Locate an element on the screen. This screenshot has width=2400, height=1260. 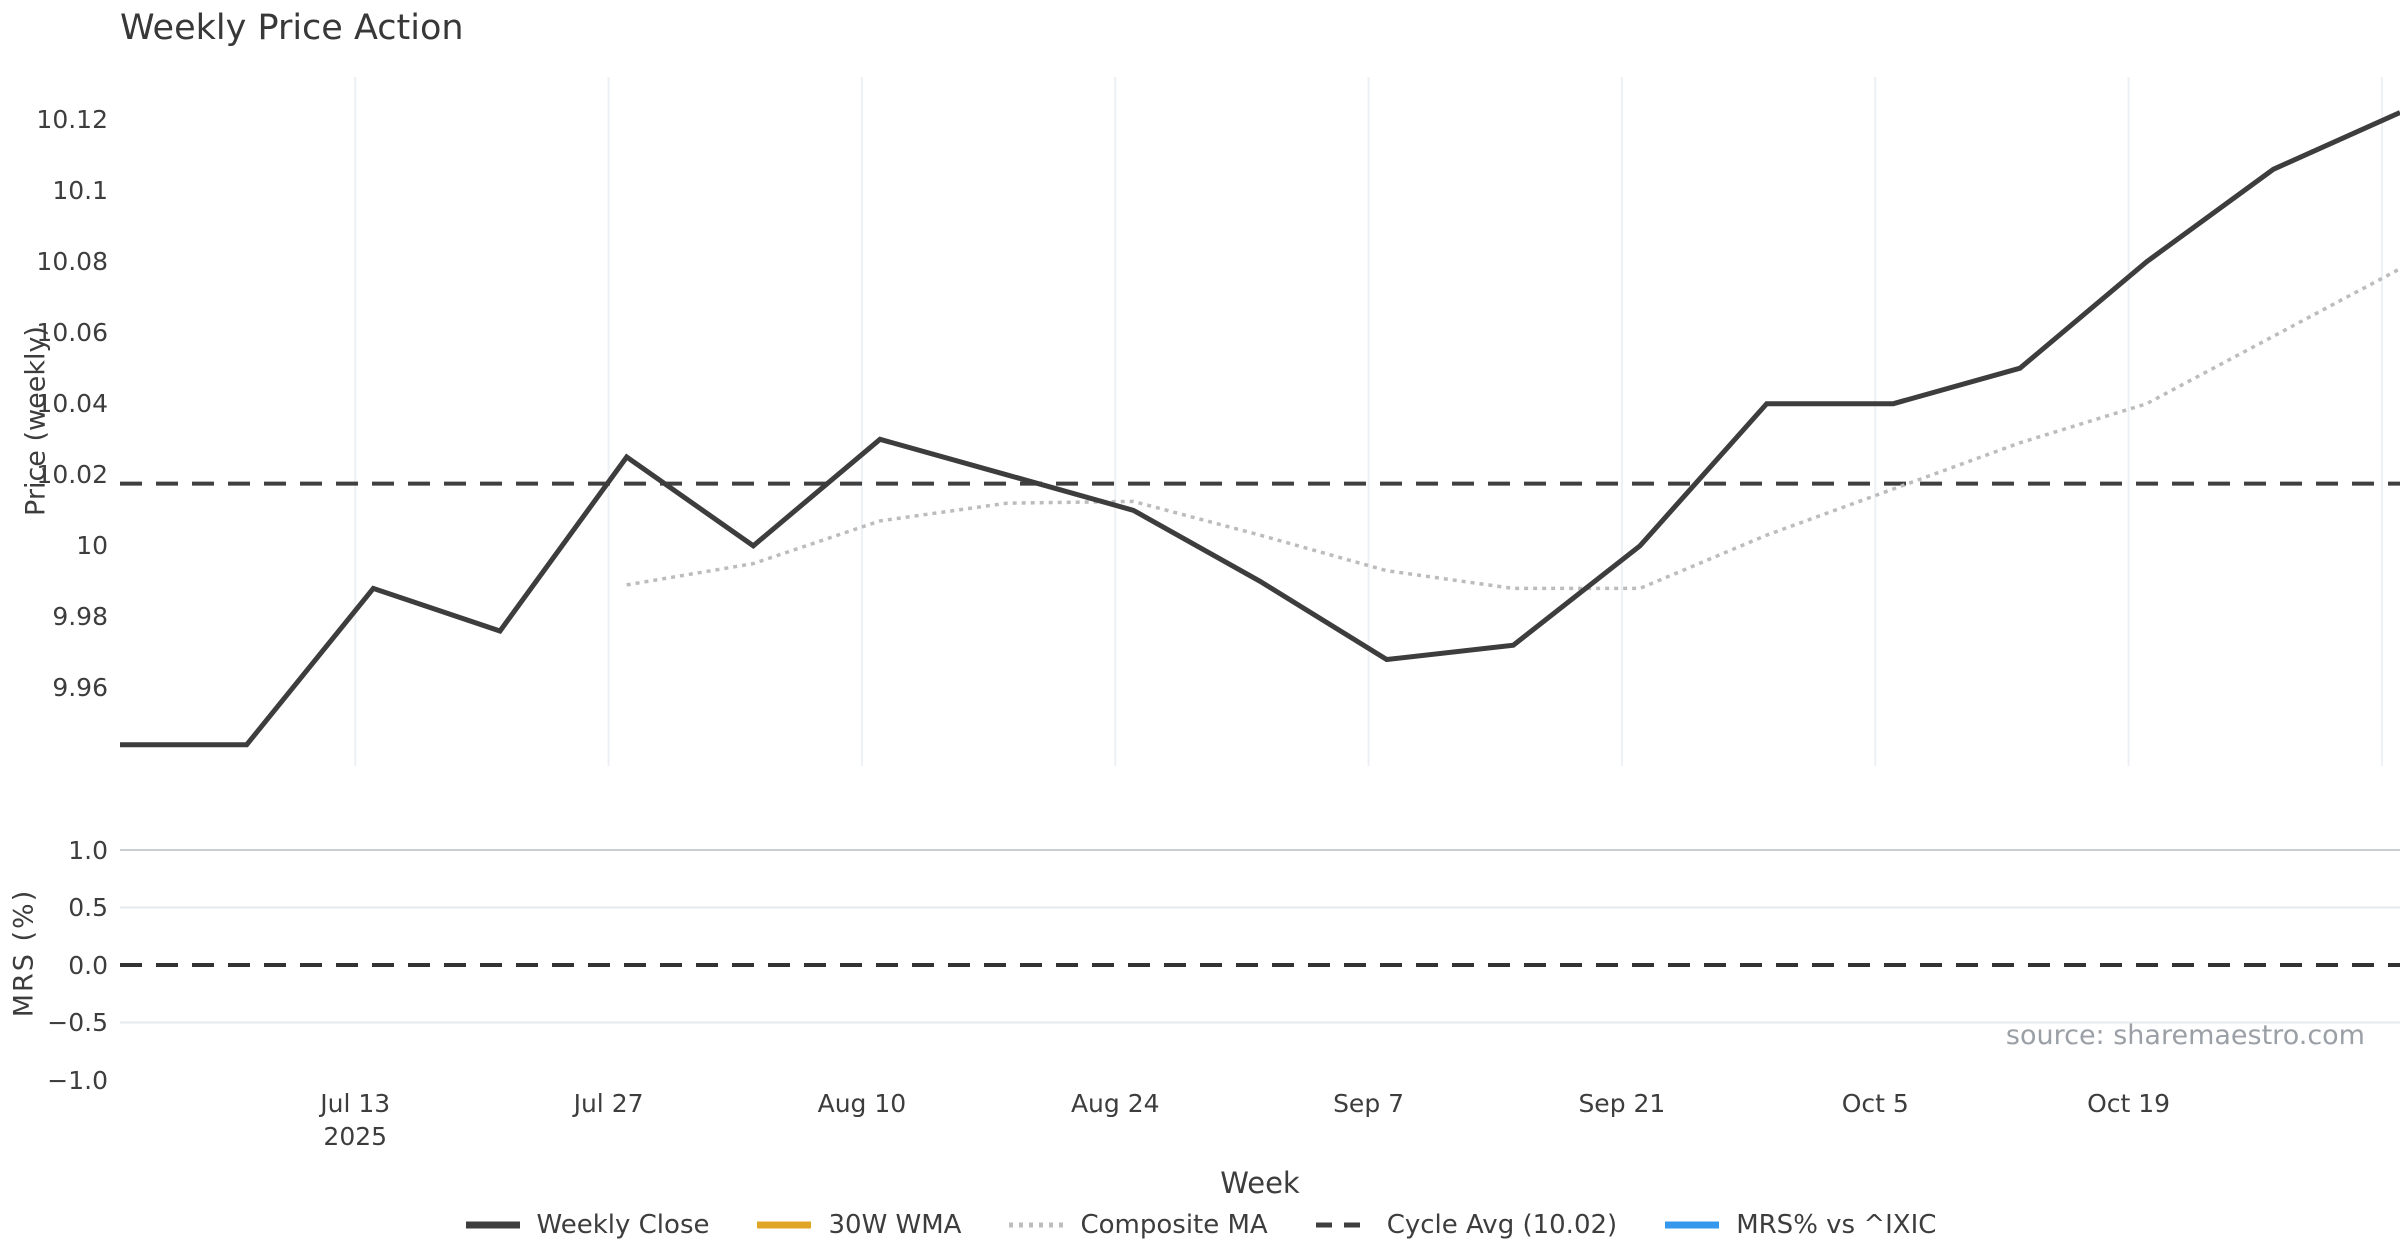
legend-item-label: Cycle Avg (10.02) is located at coordinates (1502, 1225).